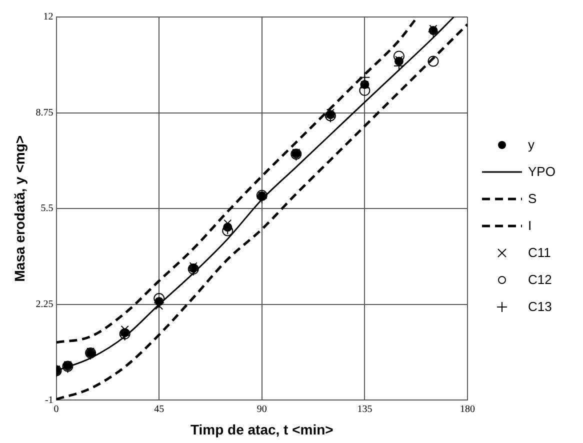  I want to click on x-axis-title: Timp de atac, t <min>, so click(262, 429).